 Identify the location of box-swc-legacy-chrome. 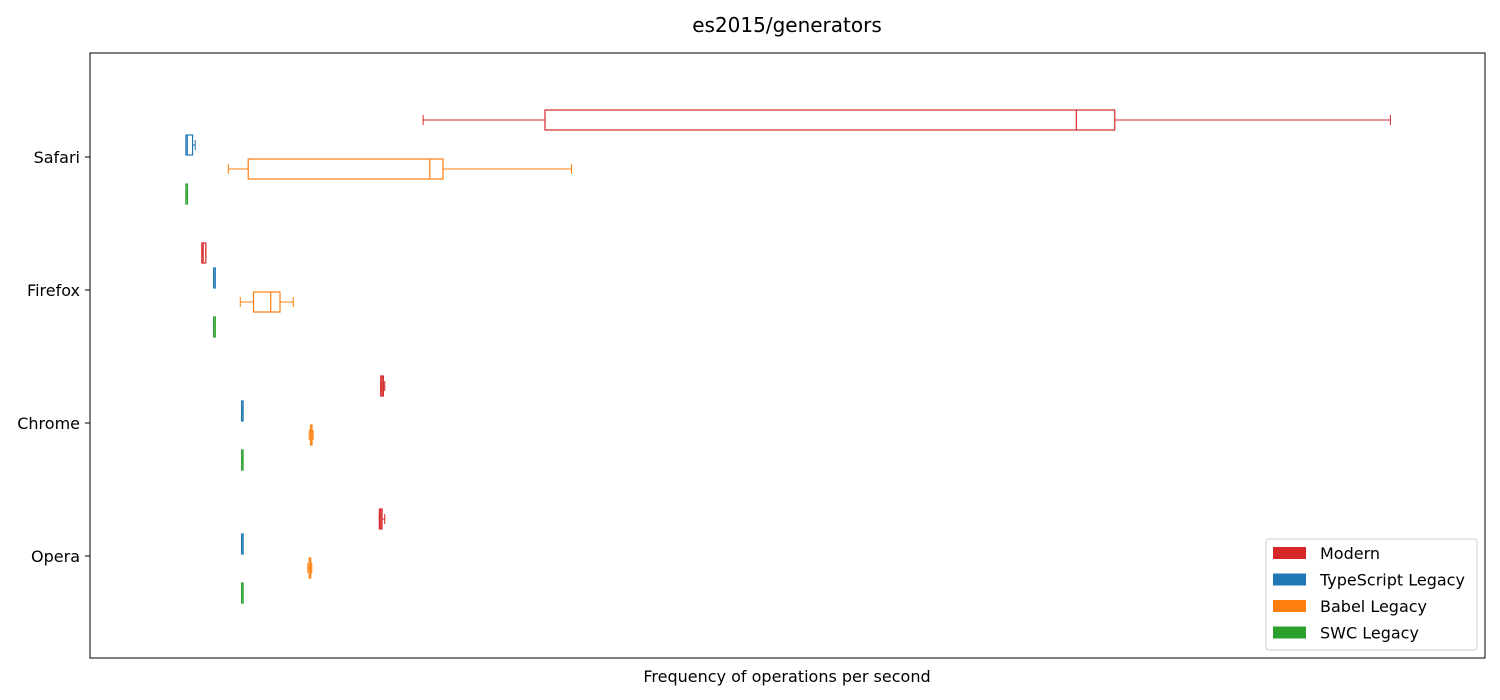
(242, 460).